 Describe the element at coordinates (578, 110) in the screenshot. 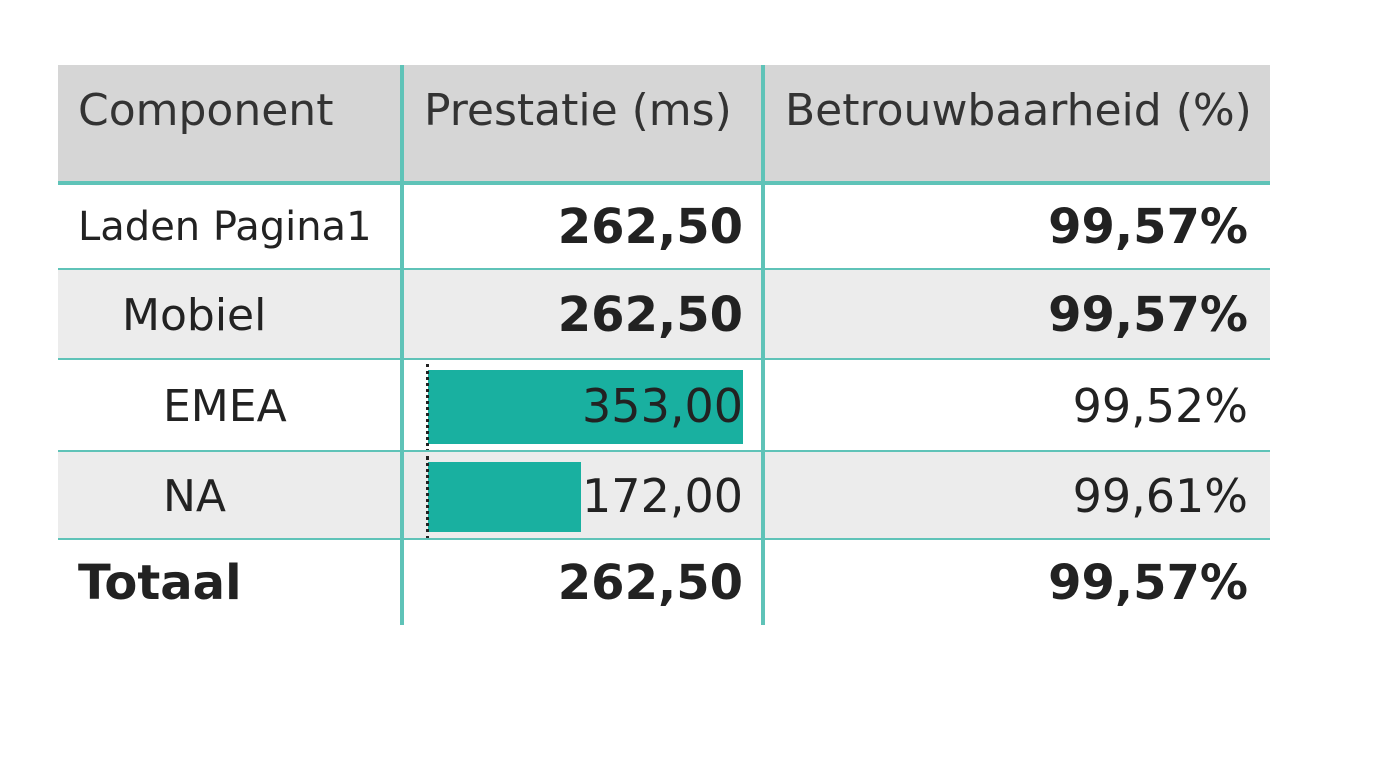

I see `column-header: Prestatie (ms)` at that location.